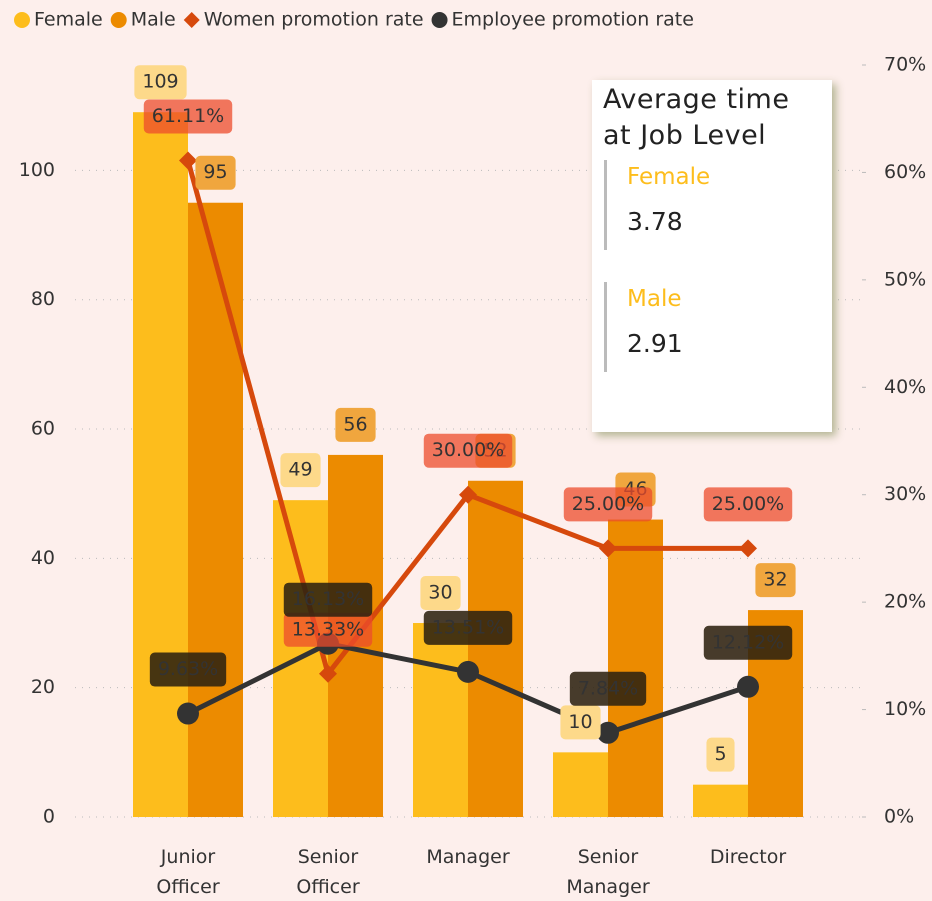  What do you see at coordinates (49, 817) in the screenshot?
I see `y-tick-label: 0` at bounding box center [49, 817].